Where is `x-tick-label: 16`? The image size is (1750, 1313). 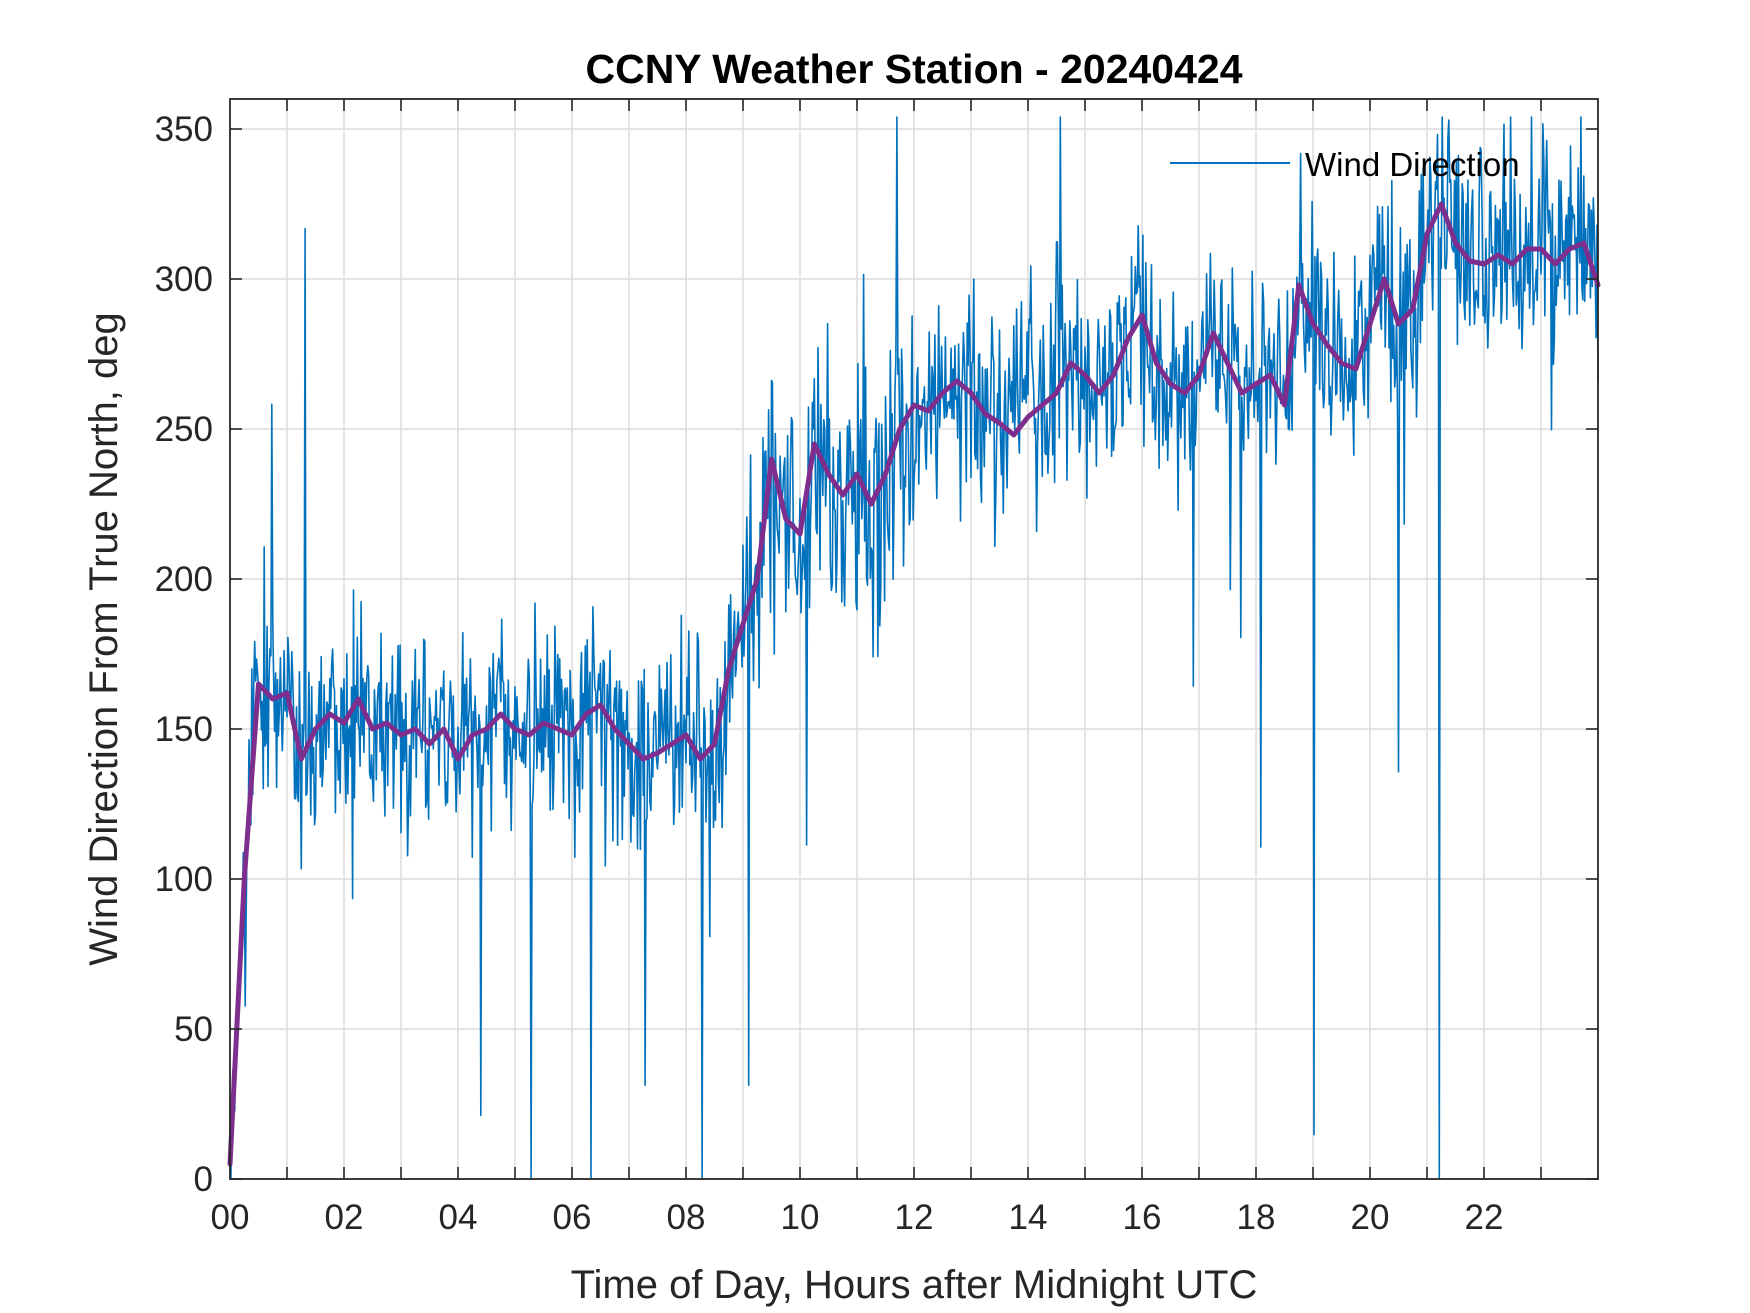
x-tick-label: 16 is located at coordinates (1142, 1217).